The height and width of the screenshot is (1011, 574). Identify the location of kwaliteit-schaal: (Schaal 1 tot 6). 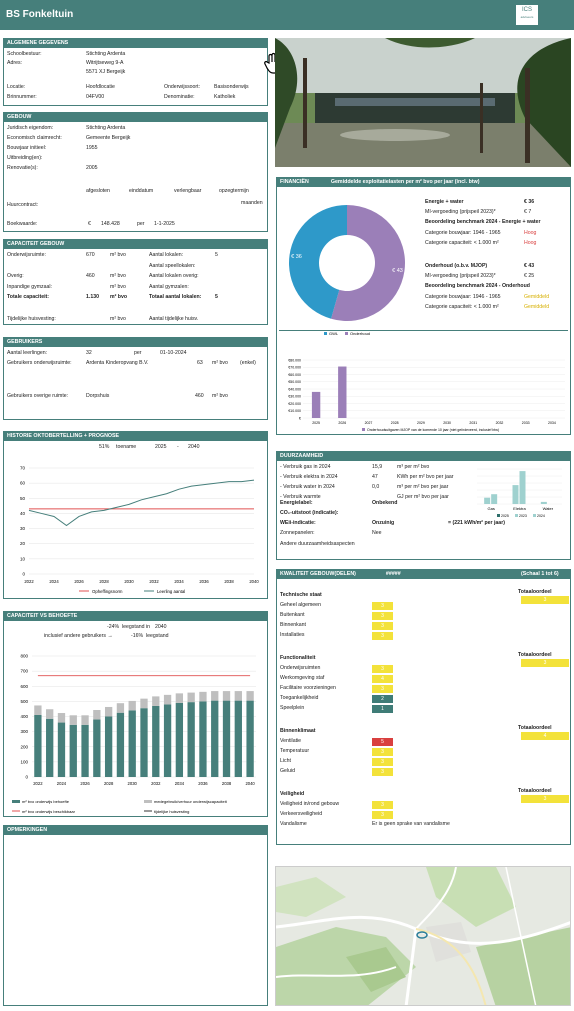
(540, 574).